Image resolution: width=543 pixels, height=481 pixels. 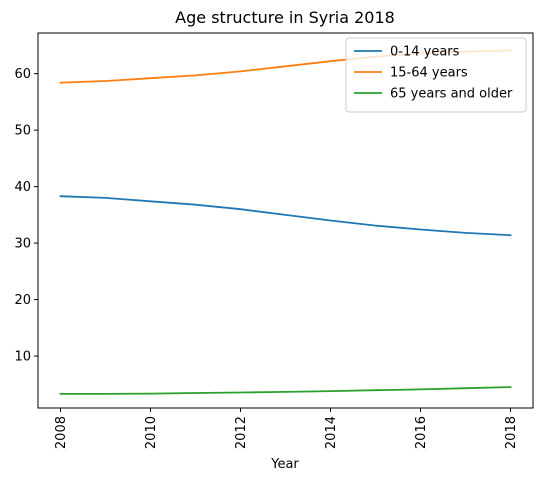 What do you see at coordinates (285, 17) in the screenshot?
I see `chart-title: Age structure in Syria 2018` at bounding box center [285, 17].